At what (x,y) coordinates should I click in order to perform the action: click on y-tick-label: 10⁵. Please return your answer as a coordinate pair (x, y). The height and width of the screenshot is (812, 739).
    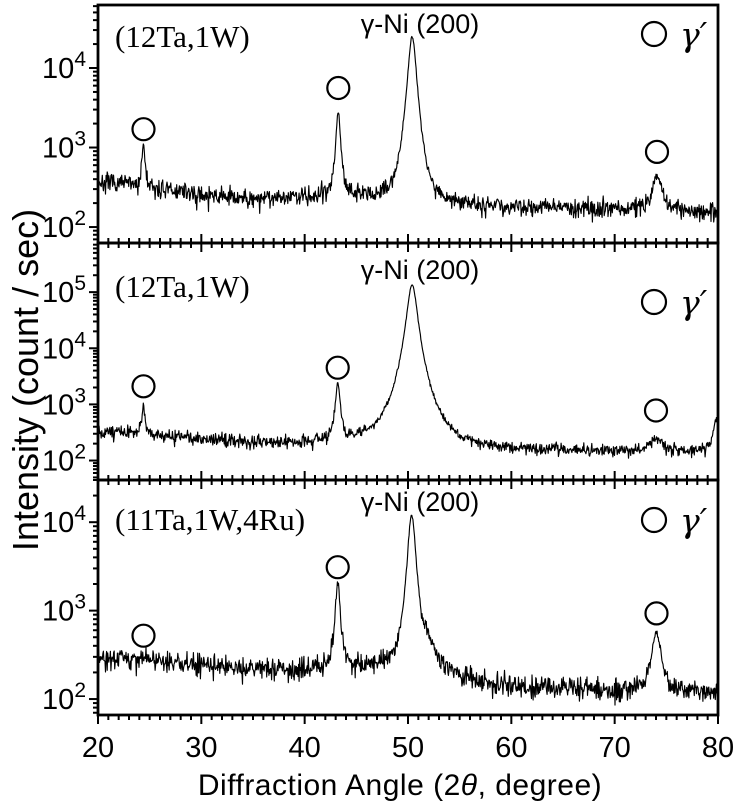
    Looking at the image, I should click on (64, 290).